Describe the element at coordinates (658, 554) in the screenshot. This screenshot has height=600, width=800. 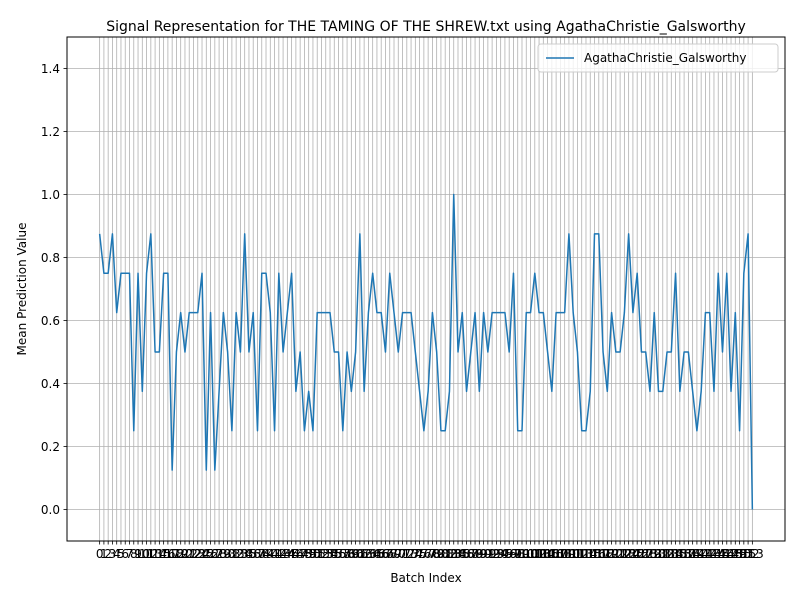
I see `x-tick-label: 131` at that location.